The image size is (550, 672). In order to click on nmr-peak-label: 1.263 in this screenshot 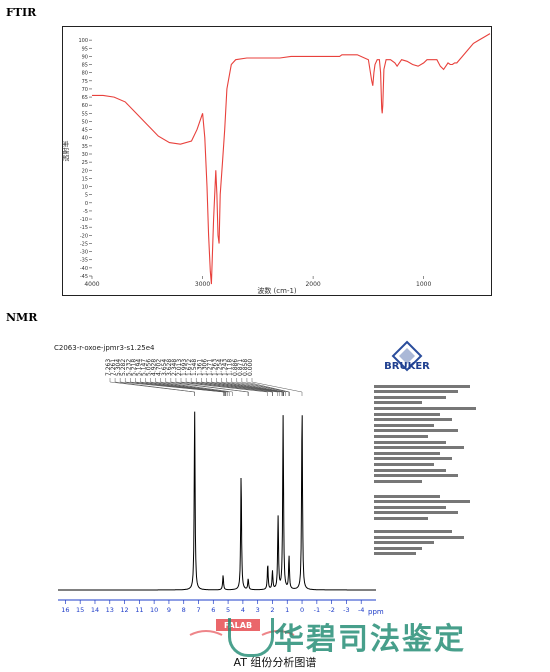, I will do `click(215, 367)`.